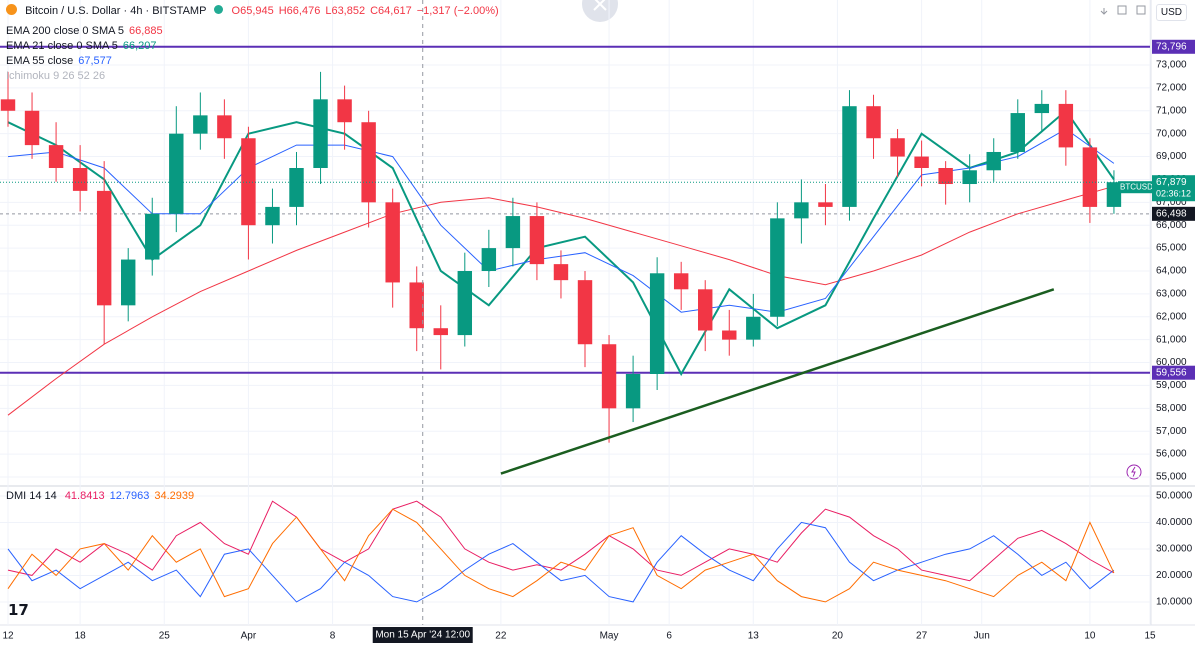 Image resolution: width=1195 pixels, height=647 pixels. I want to click on alert-icon, so click(1134, 472).